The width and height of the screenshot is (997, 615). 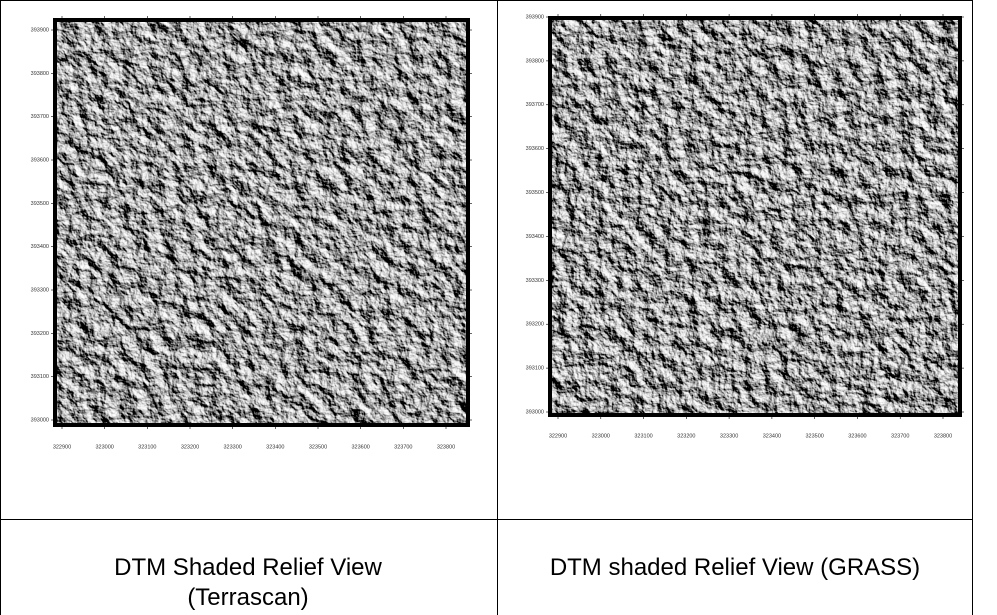 What do you see at coordinates (735, 567) in the screenshot?
I see `caption: DTM shaded Relief View (GRASS)` at bounding box center [735, 567].